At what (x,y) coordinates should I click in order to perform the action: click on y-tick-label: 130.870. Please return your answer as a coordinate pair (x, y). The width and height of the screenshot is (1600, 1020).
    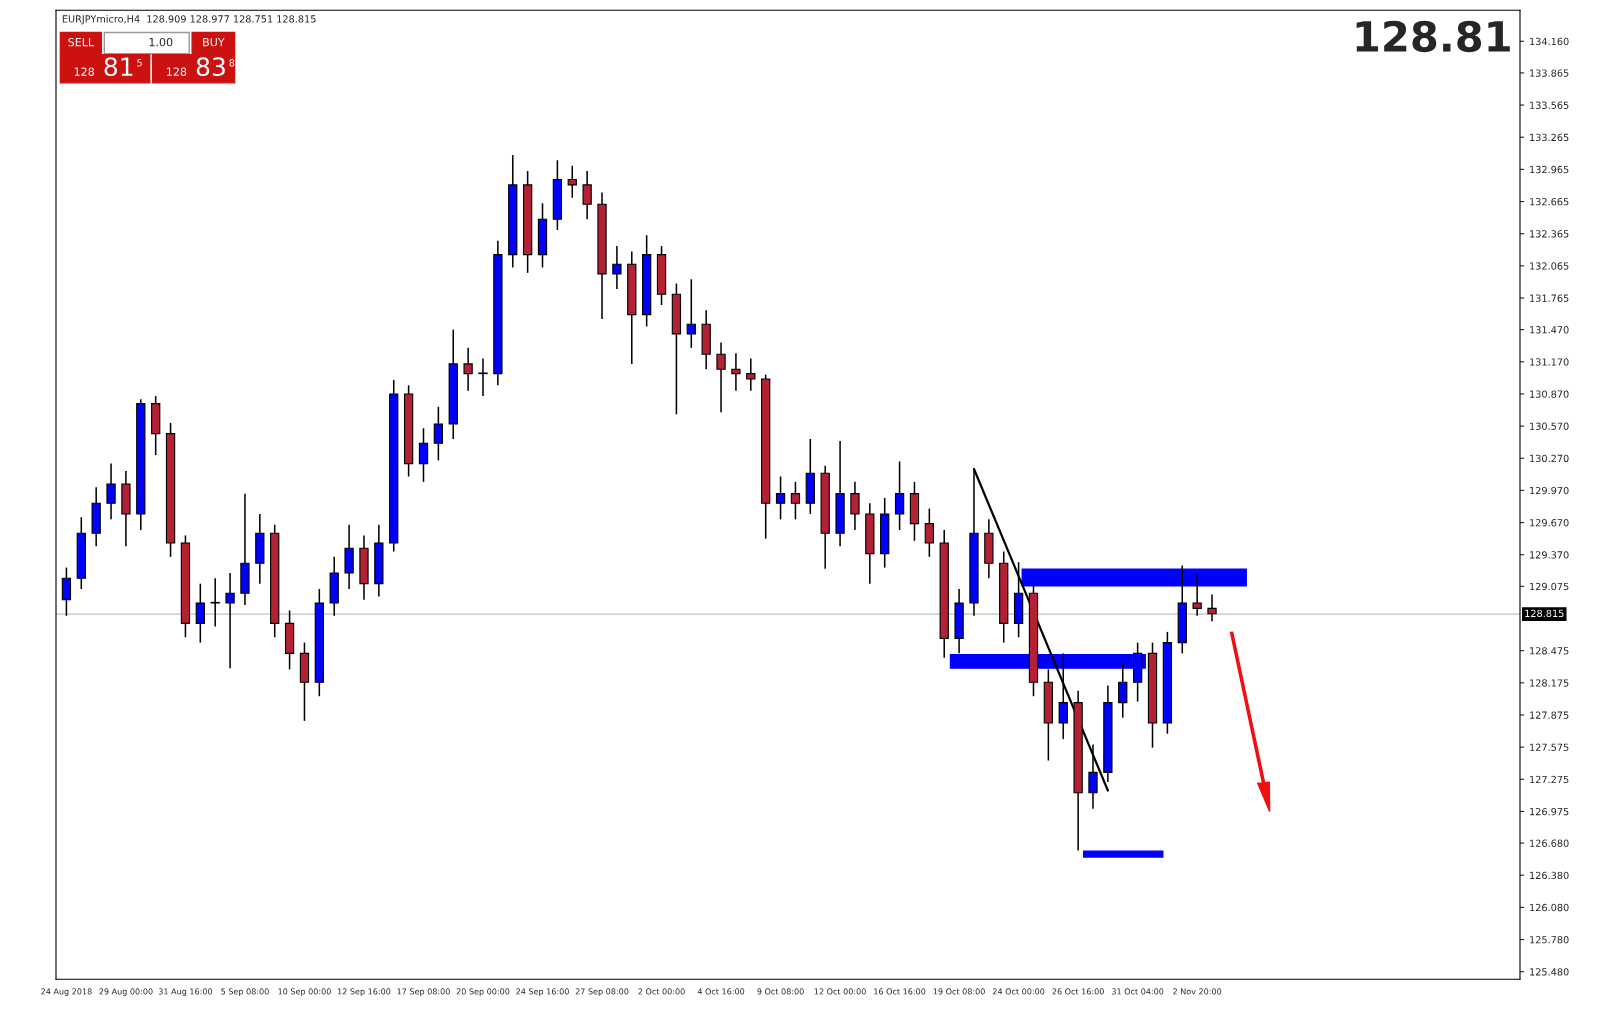
    Looking at the image, I should click on (1549, 394).